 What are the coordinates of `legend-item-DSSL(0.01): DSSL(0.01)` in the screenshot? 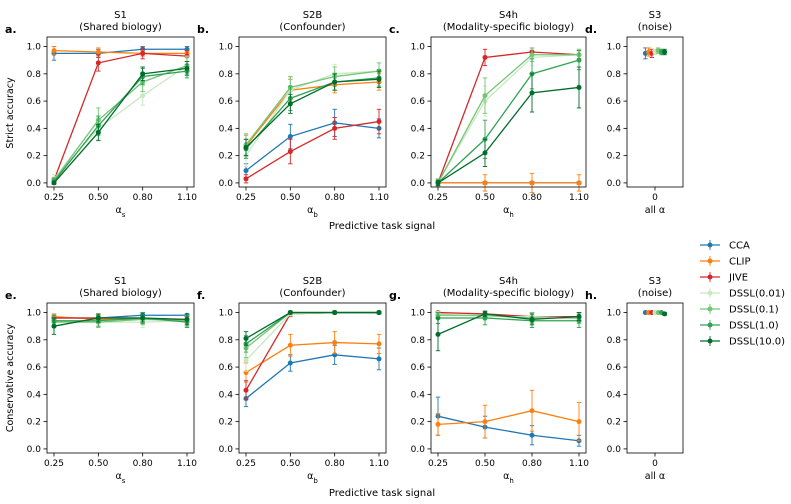 It's located at (742, 294).